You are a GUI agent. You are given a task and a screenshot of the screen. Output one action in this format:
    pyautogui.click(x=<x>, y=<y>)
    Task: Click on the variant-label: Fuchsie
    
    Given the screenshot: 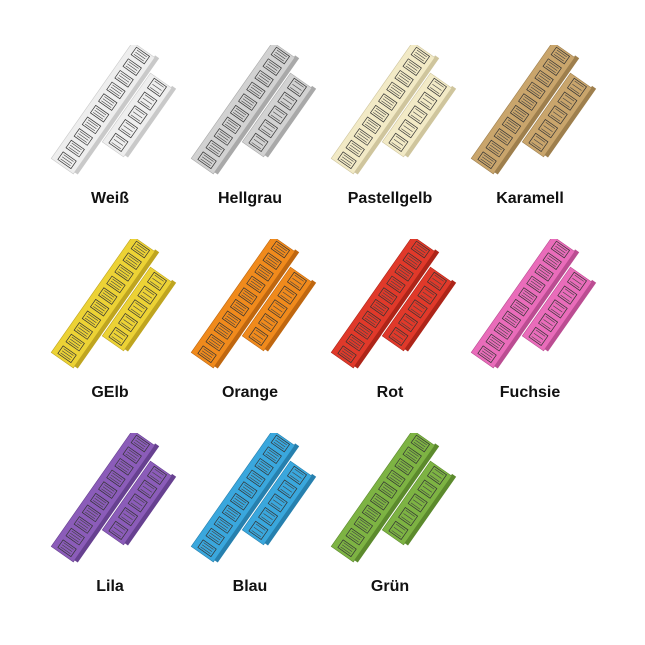 What is the action you would take?
    pyautogui.click(x=530, y=392)
    